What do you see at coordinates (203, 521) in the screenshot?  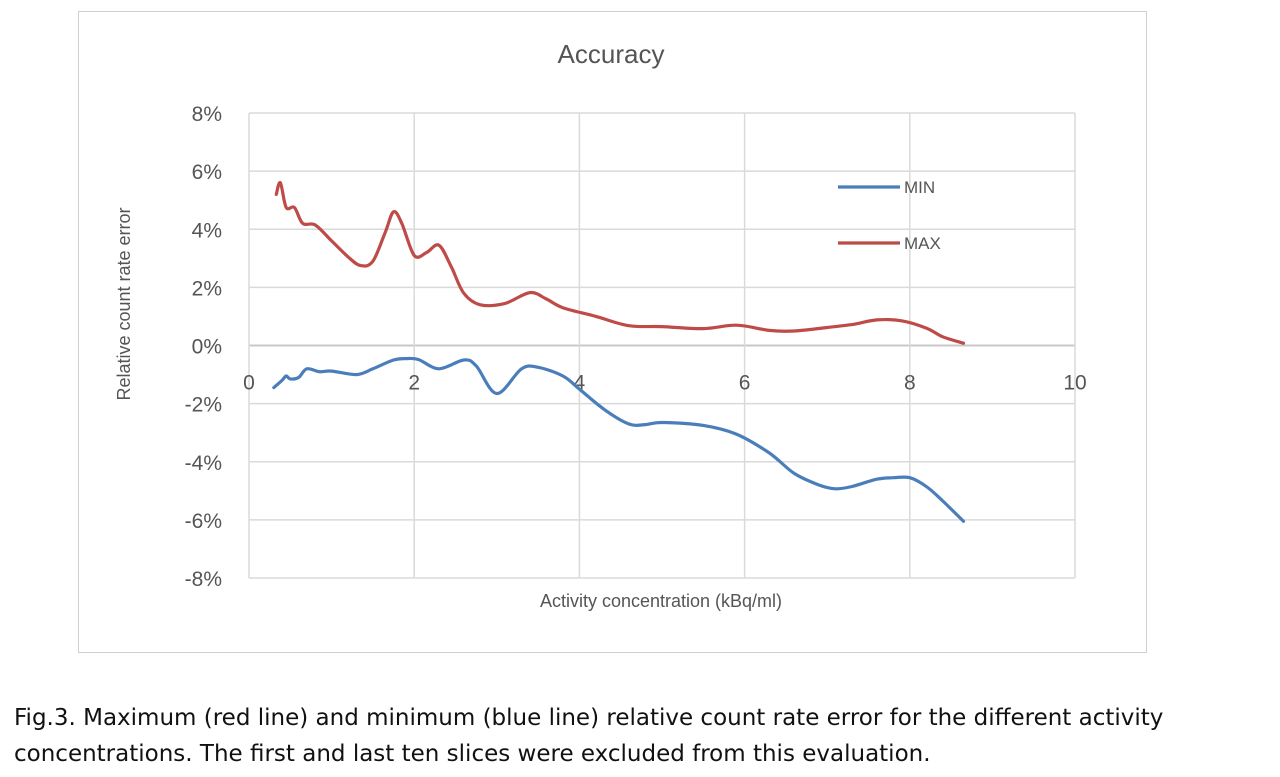 I see `y-tick-label: -6%` at bounding box center [203, 521].